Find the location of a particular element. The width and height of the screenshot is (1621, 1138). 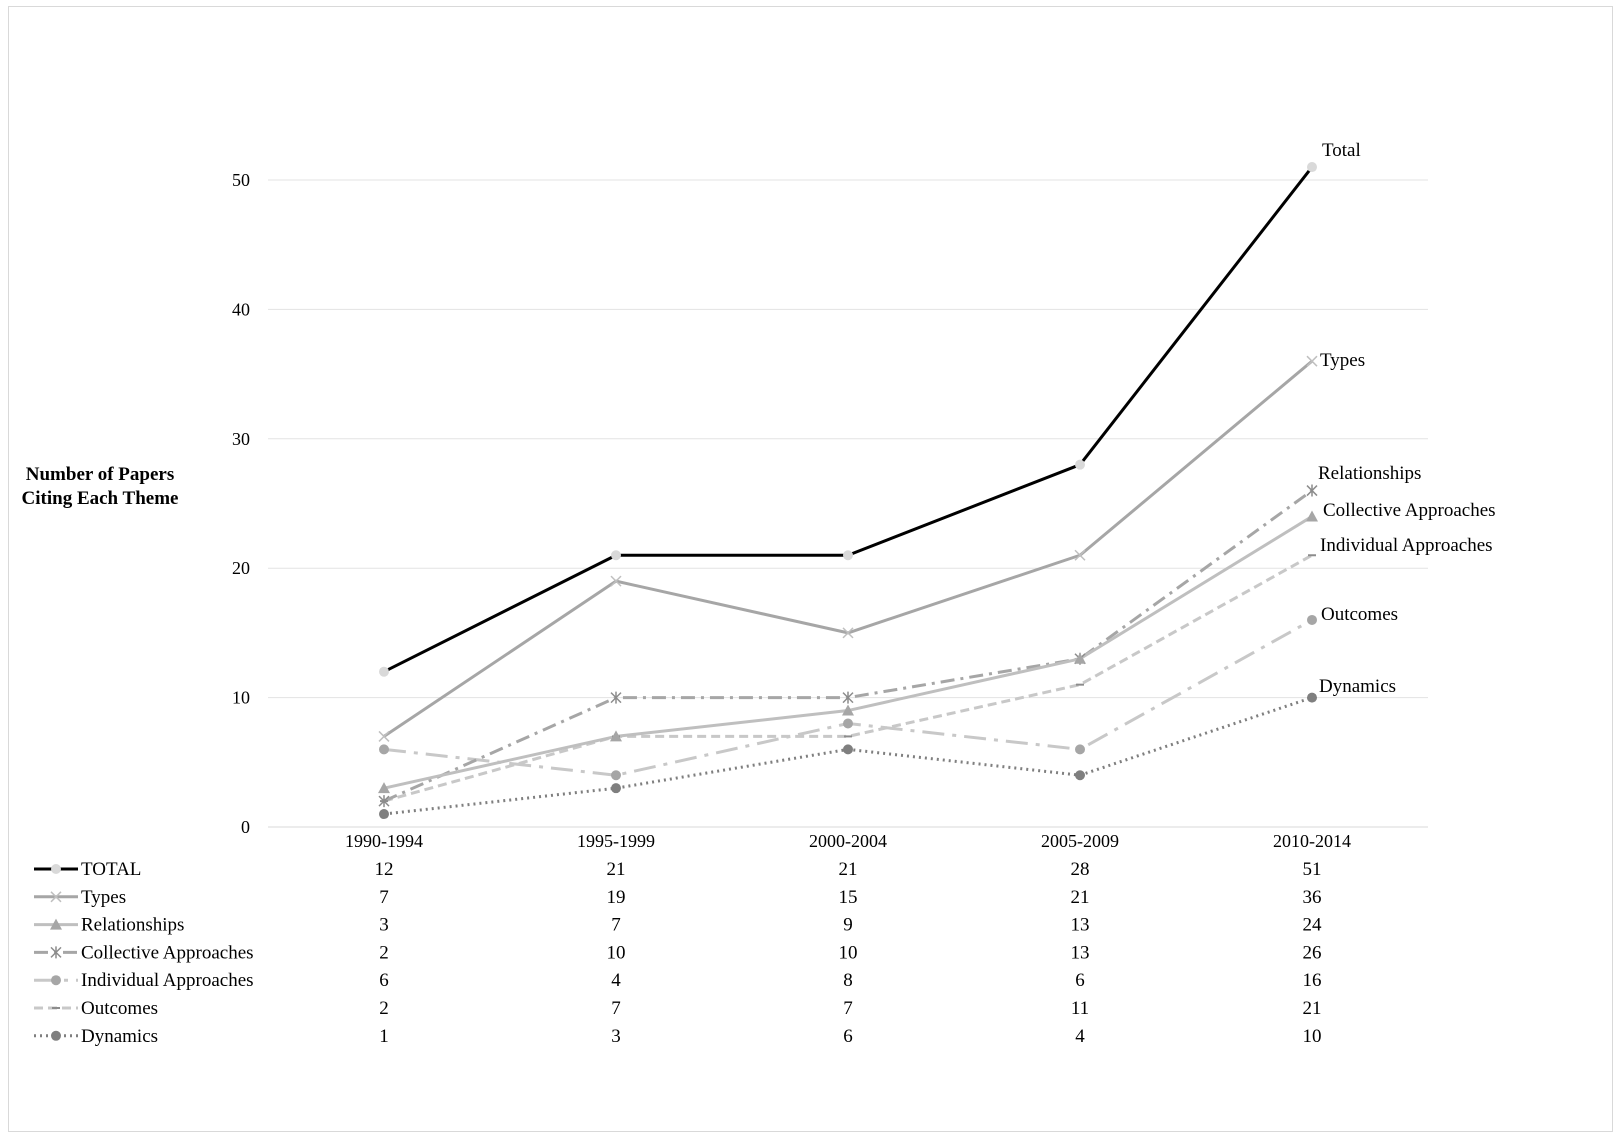

table-cell-collective-approaches: 26 is located at coordinates (1312, 952).